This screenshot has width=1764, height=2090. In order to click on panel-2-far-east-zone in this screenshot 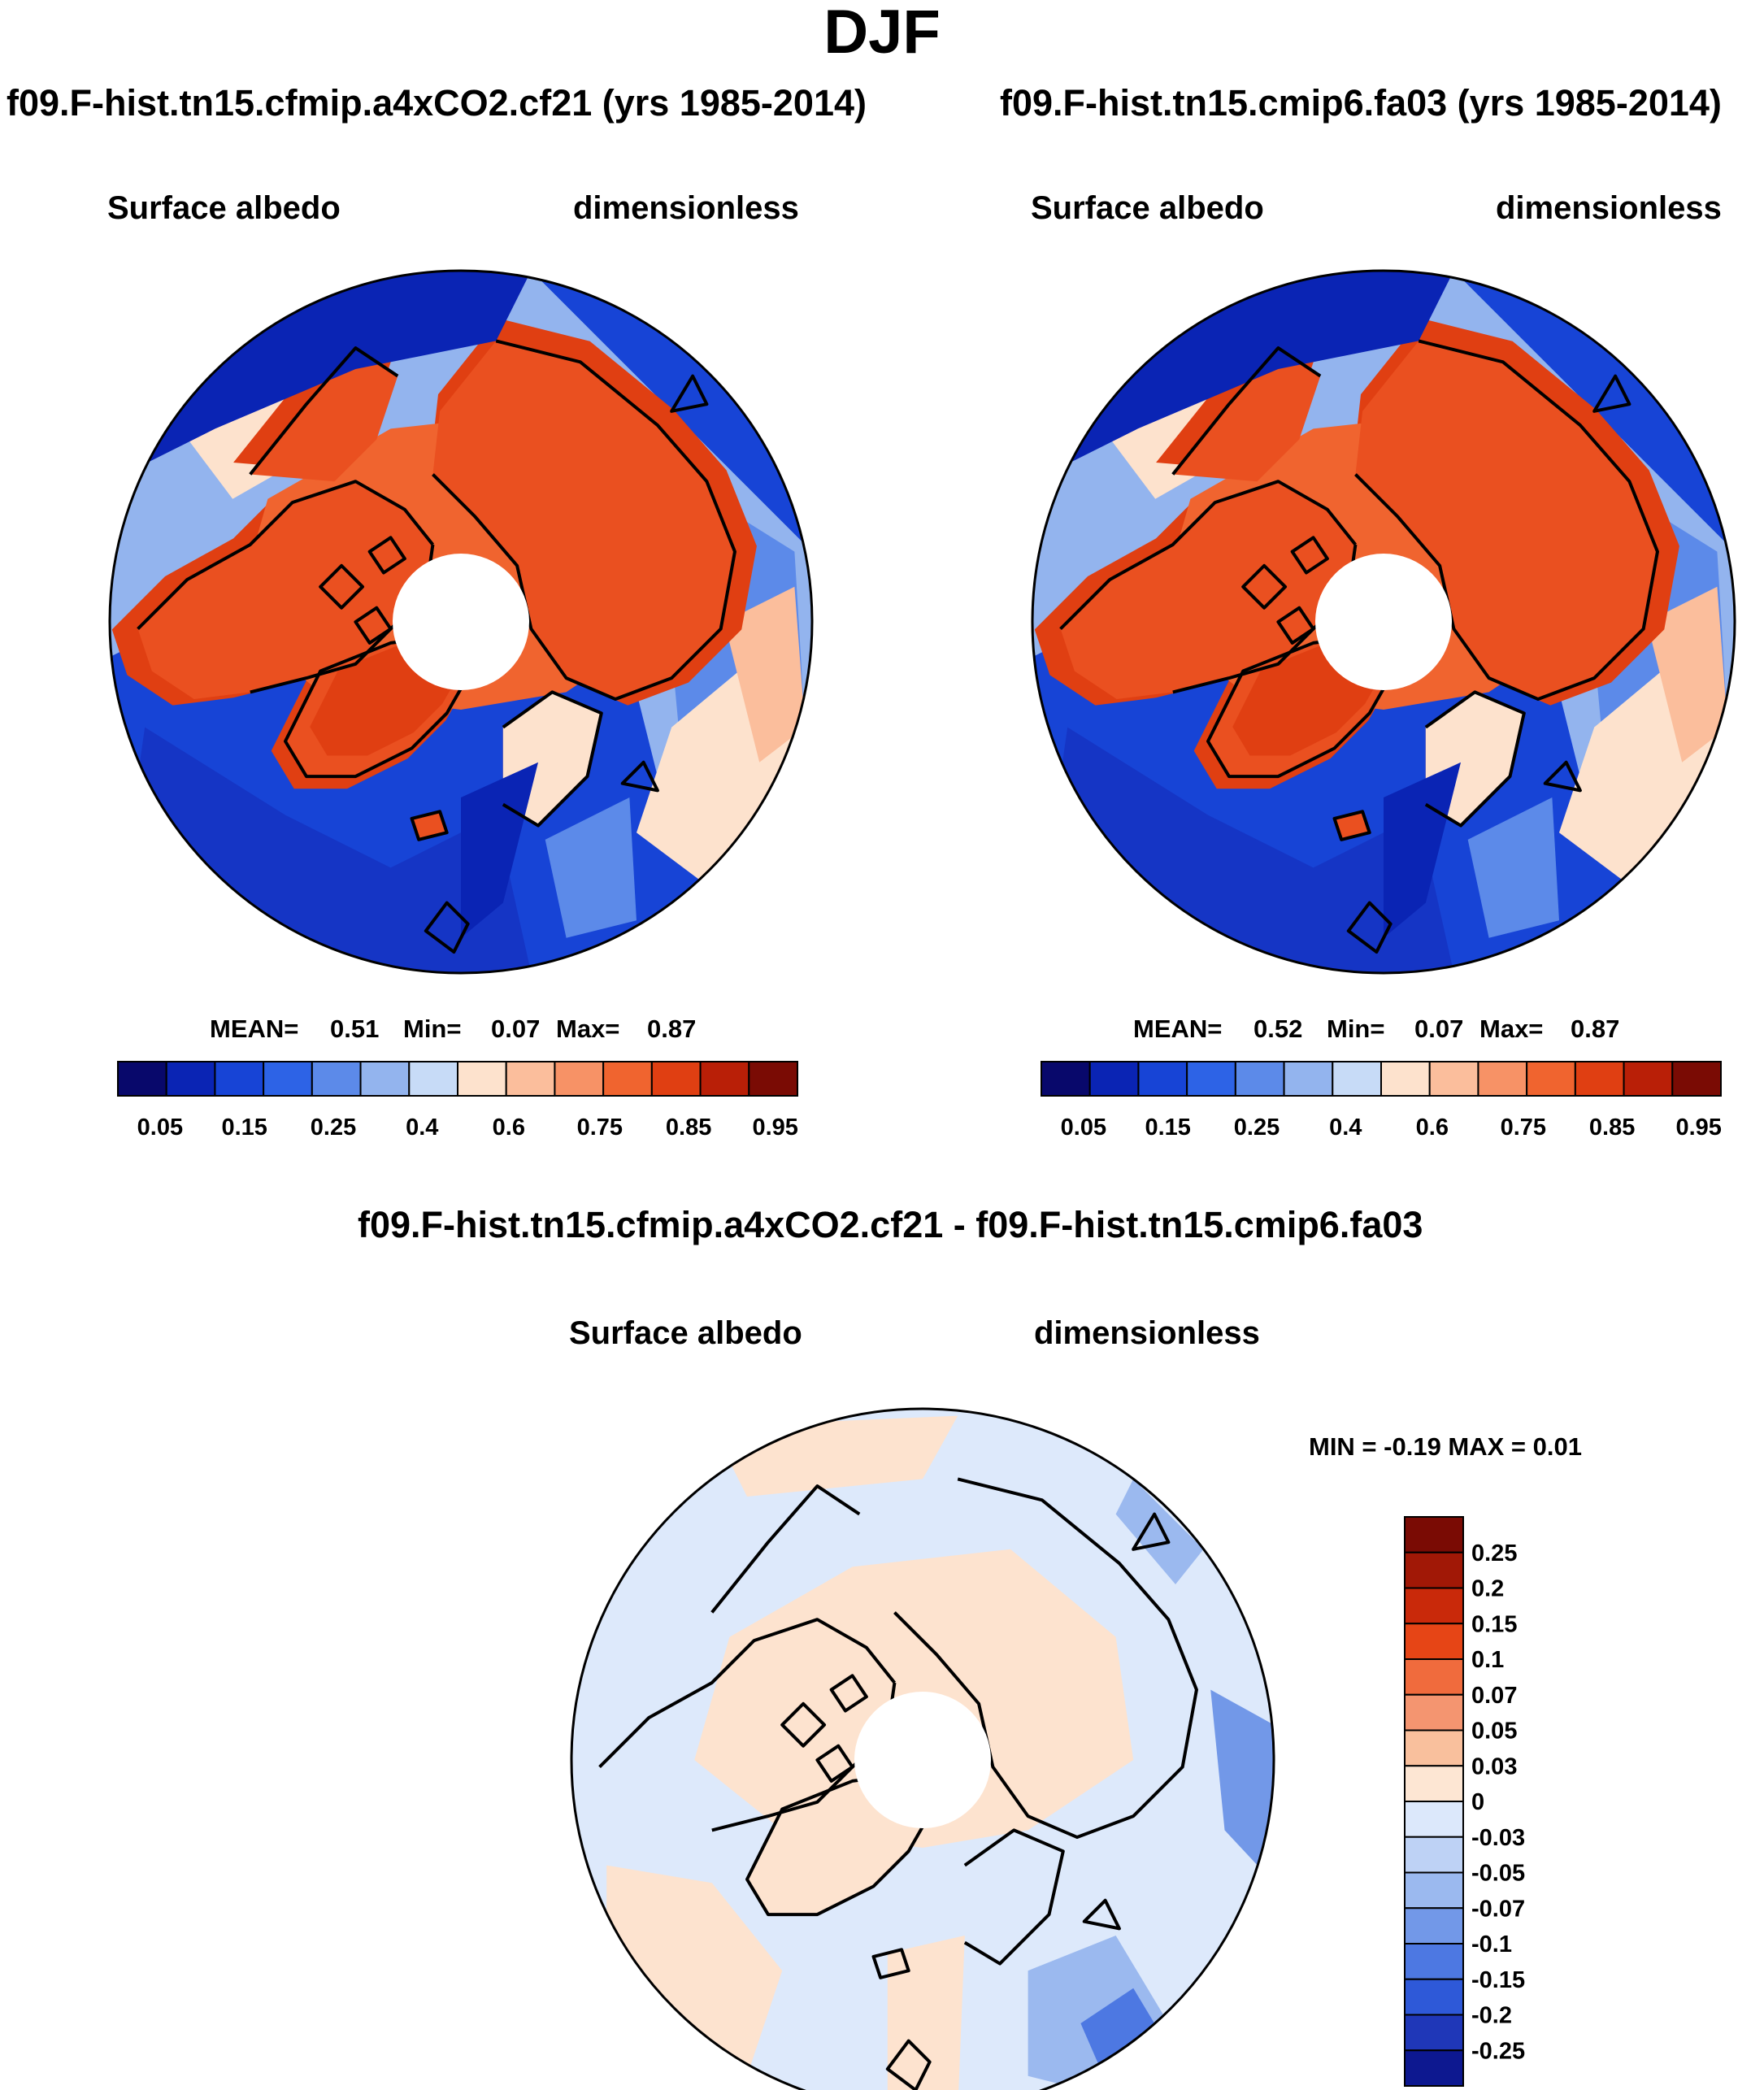, I will do `click(1687, 674)`.